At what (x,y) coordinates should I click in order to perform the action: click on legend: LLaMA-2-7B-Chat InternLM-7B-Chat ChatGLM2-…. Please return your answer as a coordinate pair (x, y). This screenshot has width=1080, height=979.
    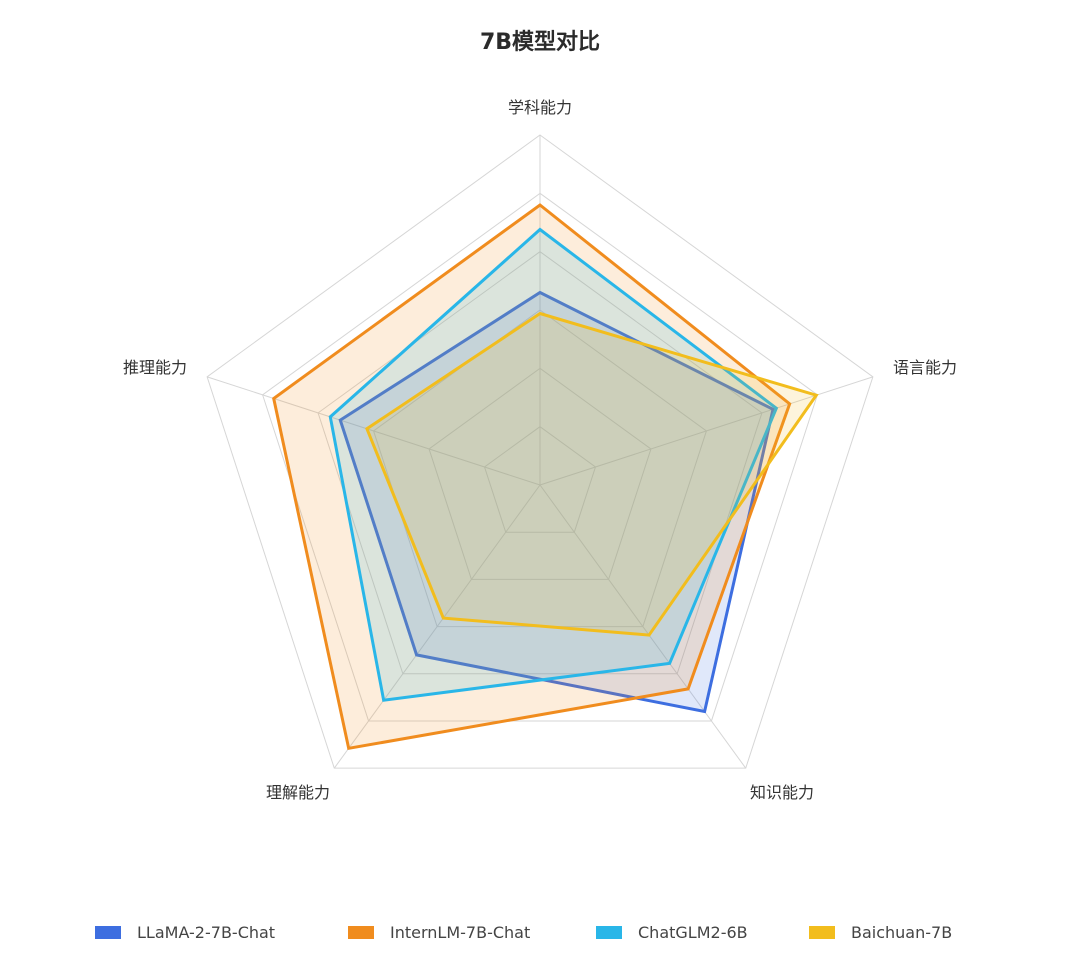
    Looking at the image, I should click on (523, 932).